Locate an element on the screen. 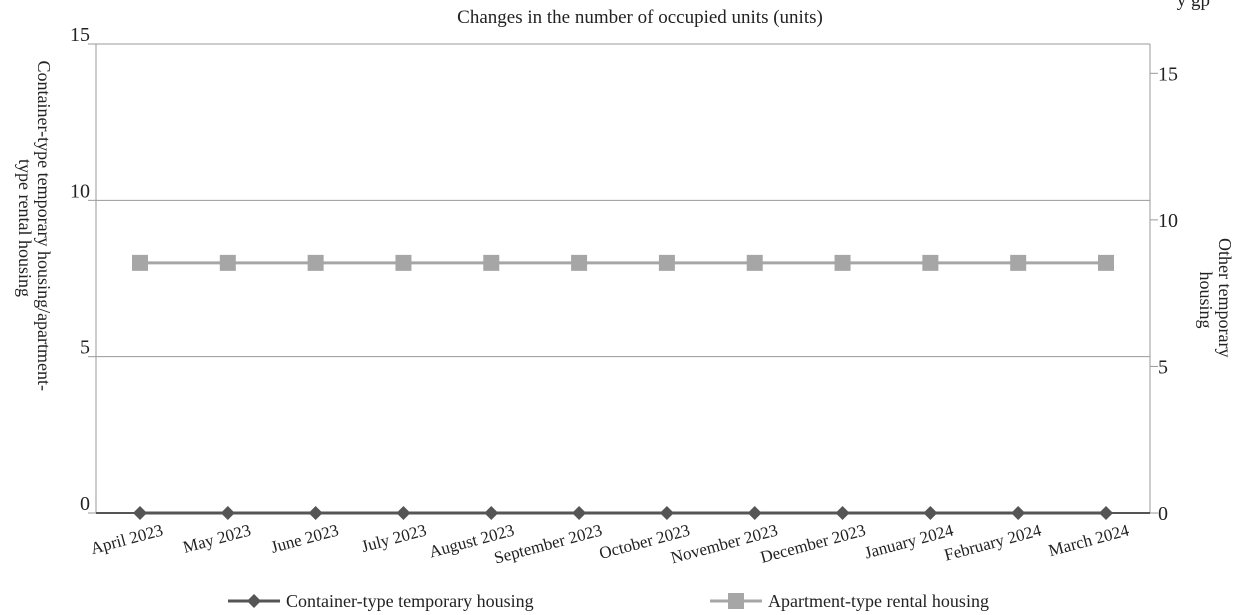  left-tick-label-3: 15 is located at coordinates (80, 35).